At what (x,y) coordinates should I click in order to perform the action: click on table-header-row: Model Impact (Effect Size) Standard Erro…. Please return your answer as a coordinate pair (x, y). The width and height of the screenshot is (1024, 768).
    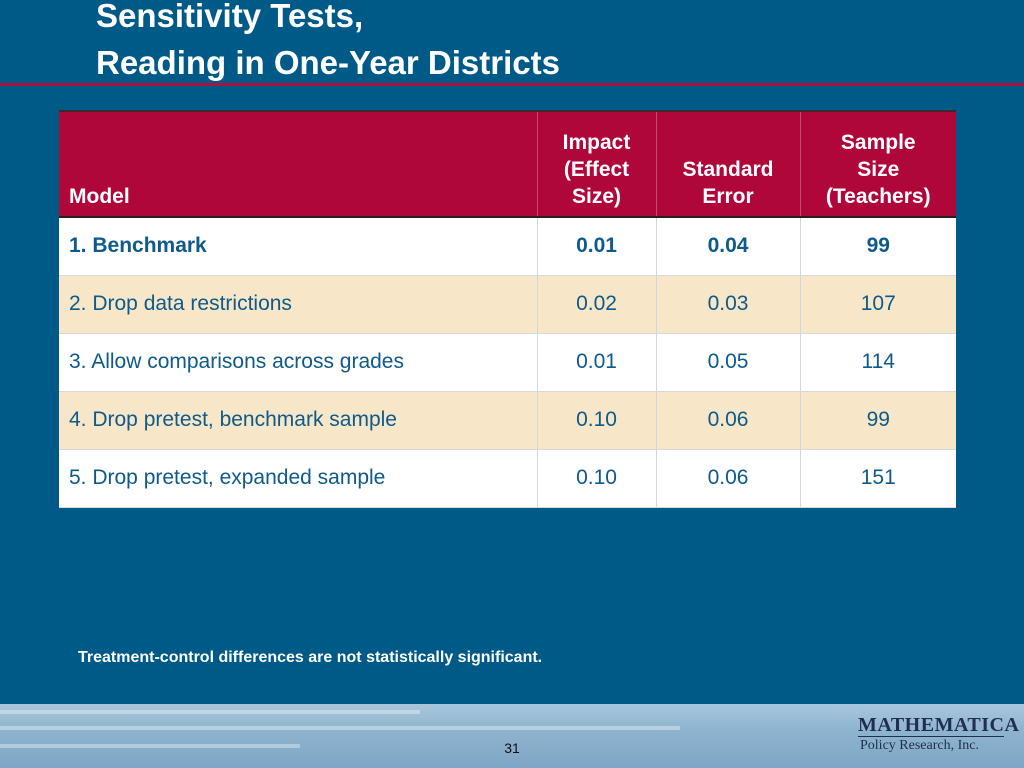
    Looking at the image, I should click on (507, 164).